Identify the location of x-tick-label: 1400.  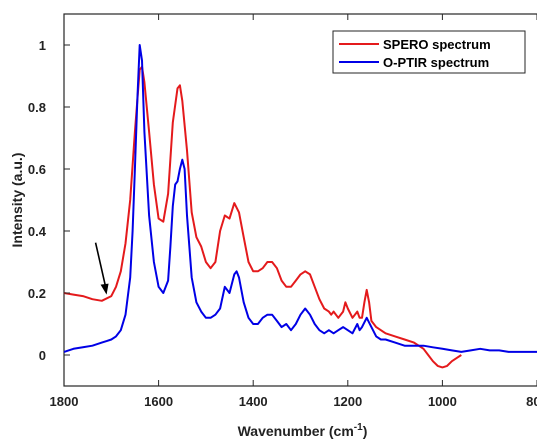
(253, 401).